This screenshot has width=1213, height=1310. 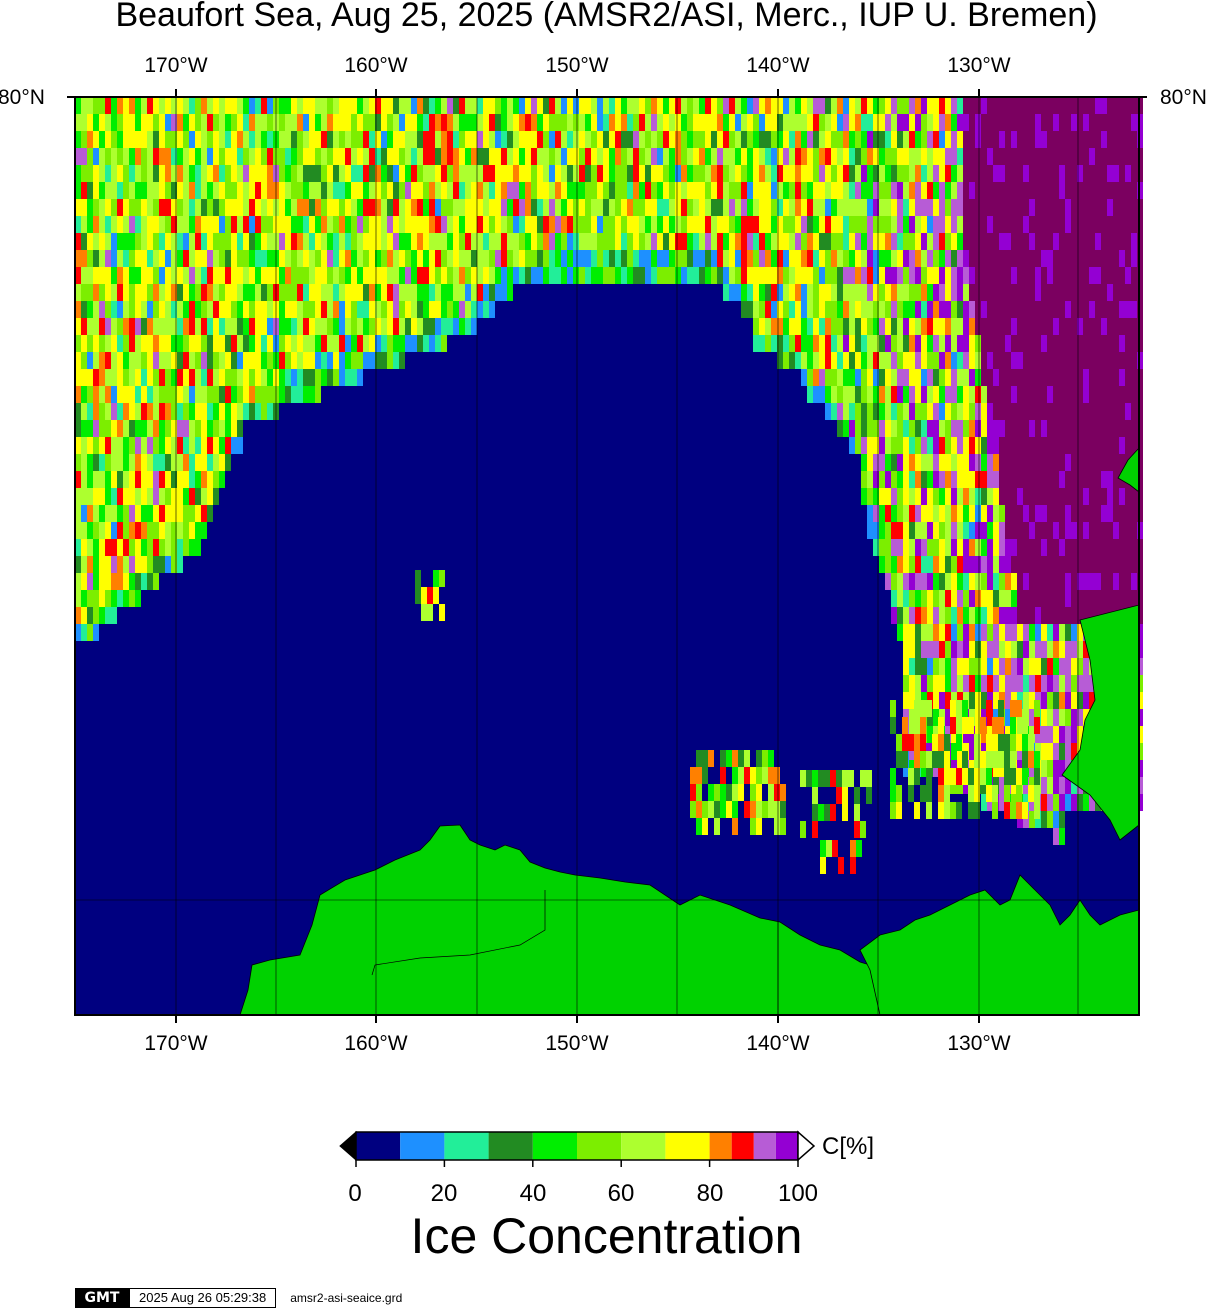 What do you see at coordinates (742, 1146) in the screenshot?
I see `colorbar-bin` at bounding box center [742, 1146].